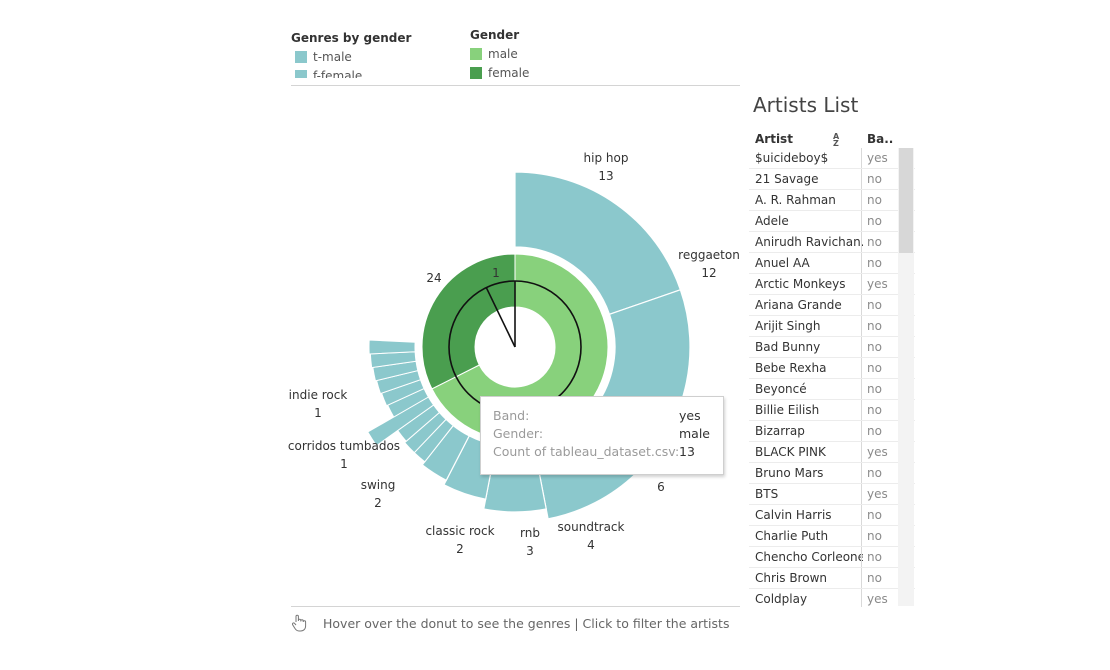 The height and width of the screenshot is (670, 1110). I want to click on table-row: 21 Savage no, so click(832, 179).